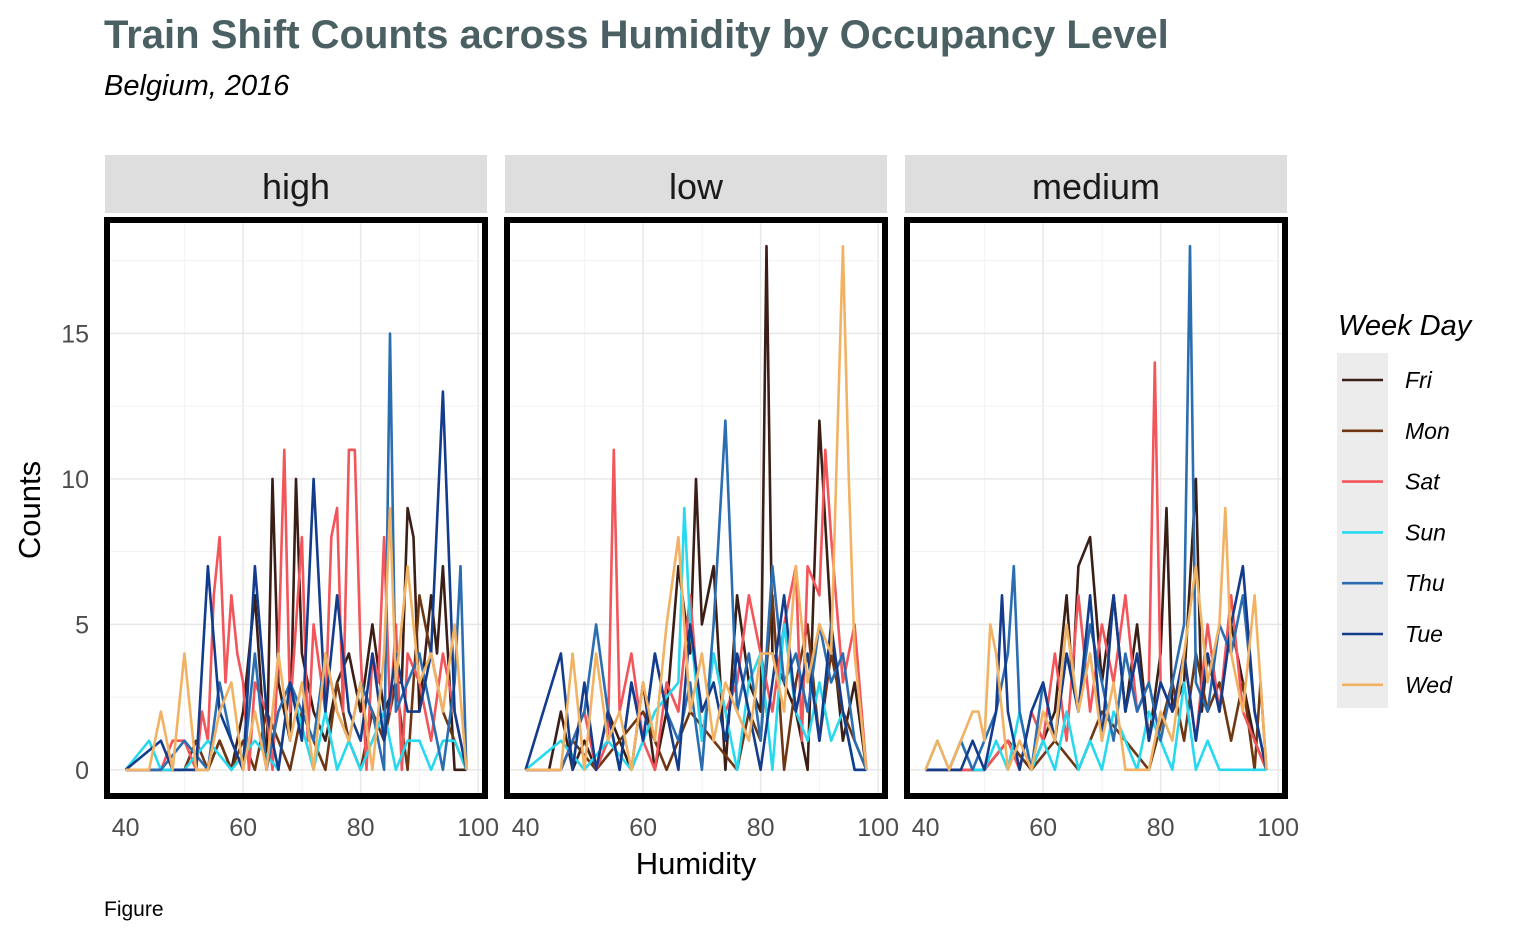 This screenshot has width=1518, height=938. Describe the element at coordinates (1419, 380) in the screenshot. I see `legend-label-fri: Fri` at that location.